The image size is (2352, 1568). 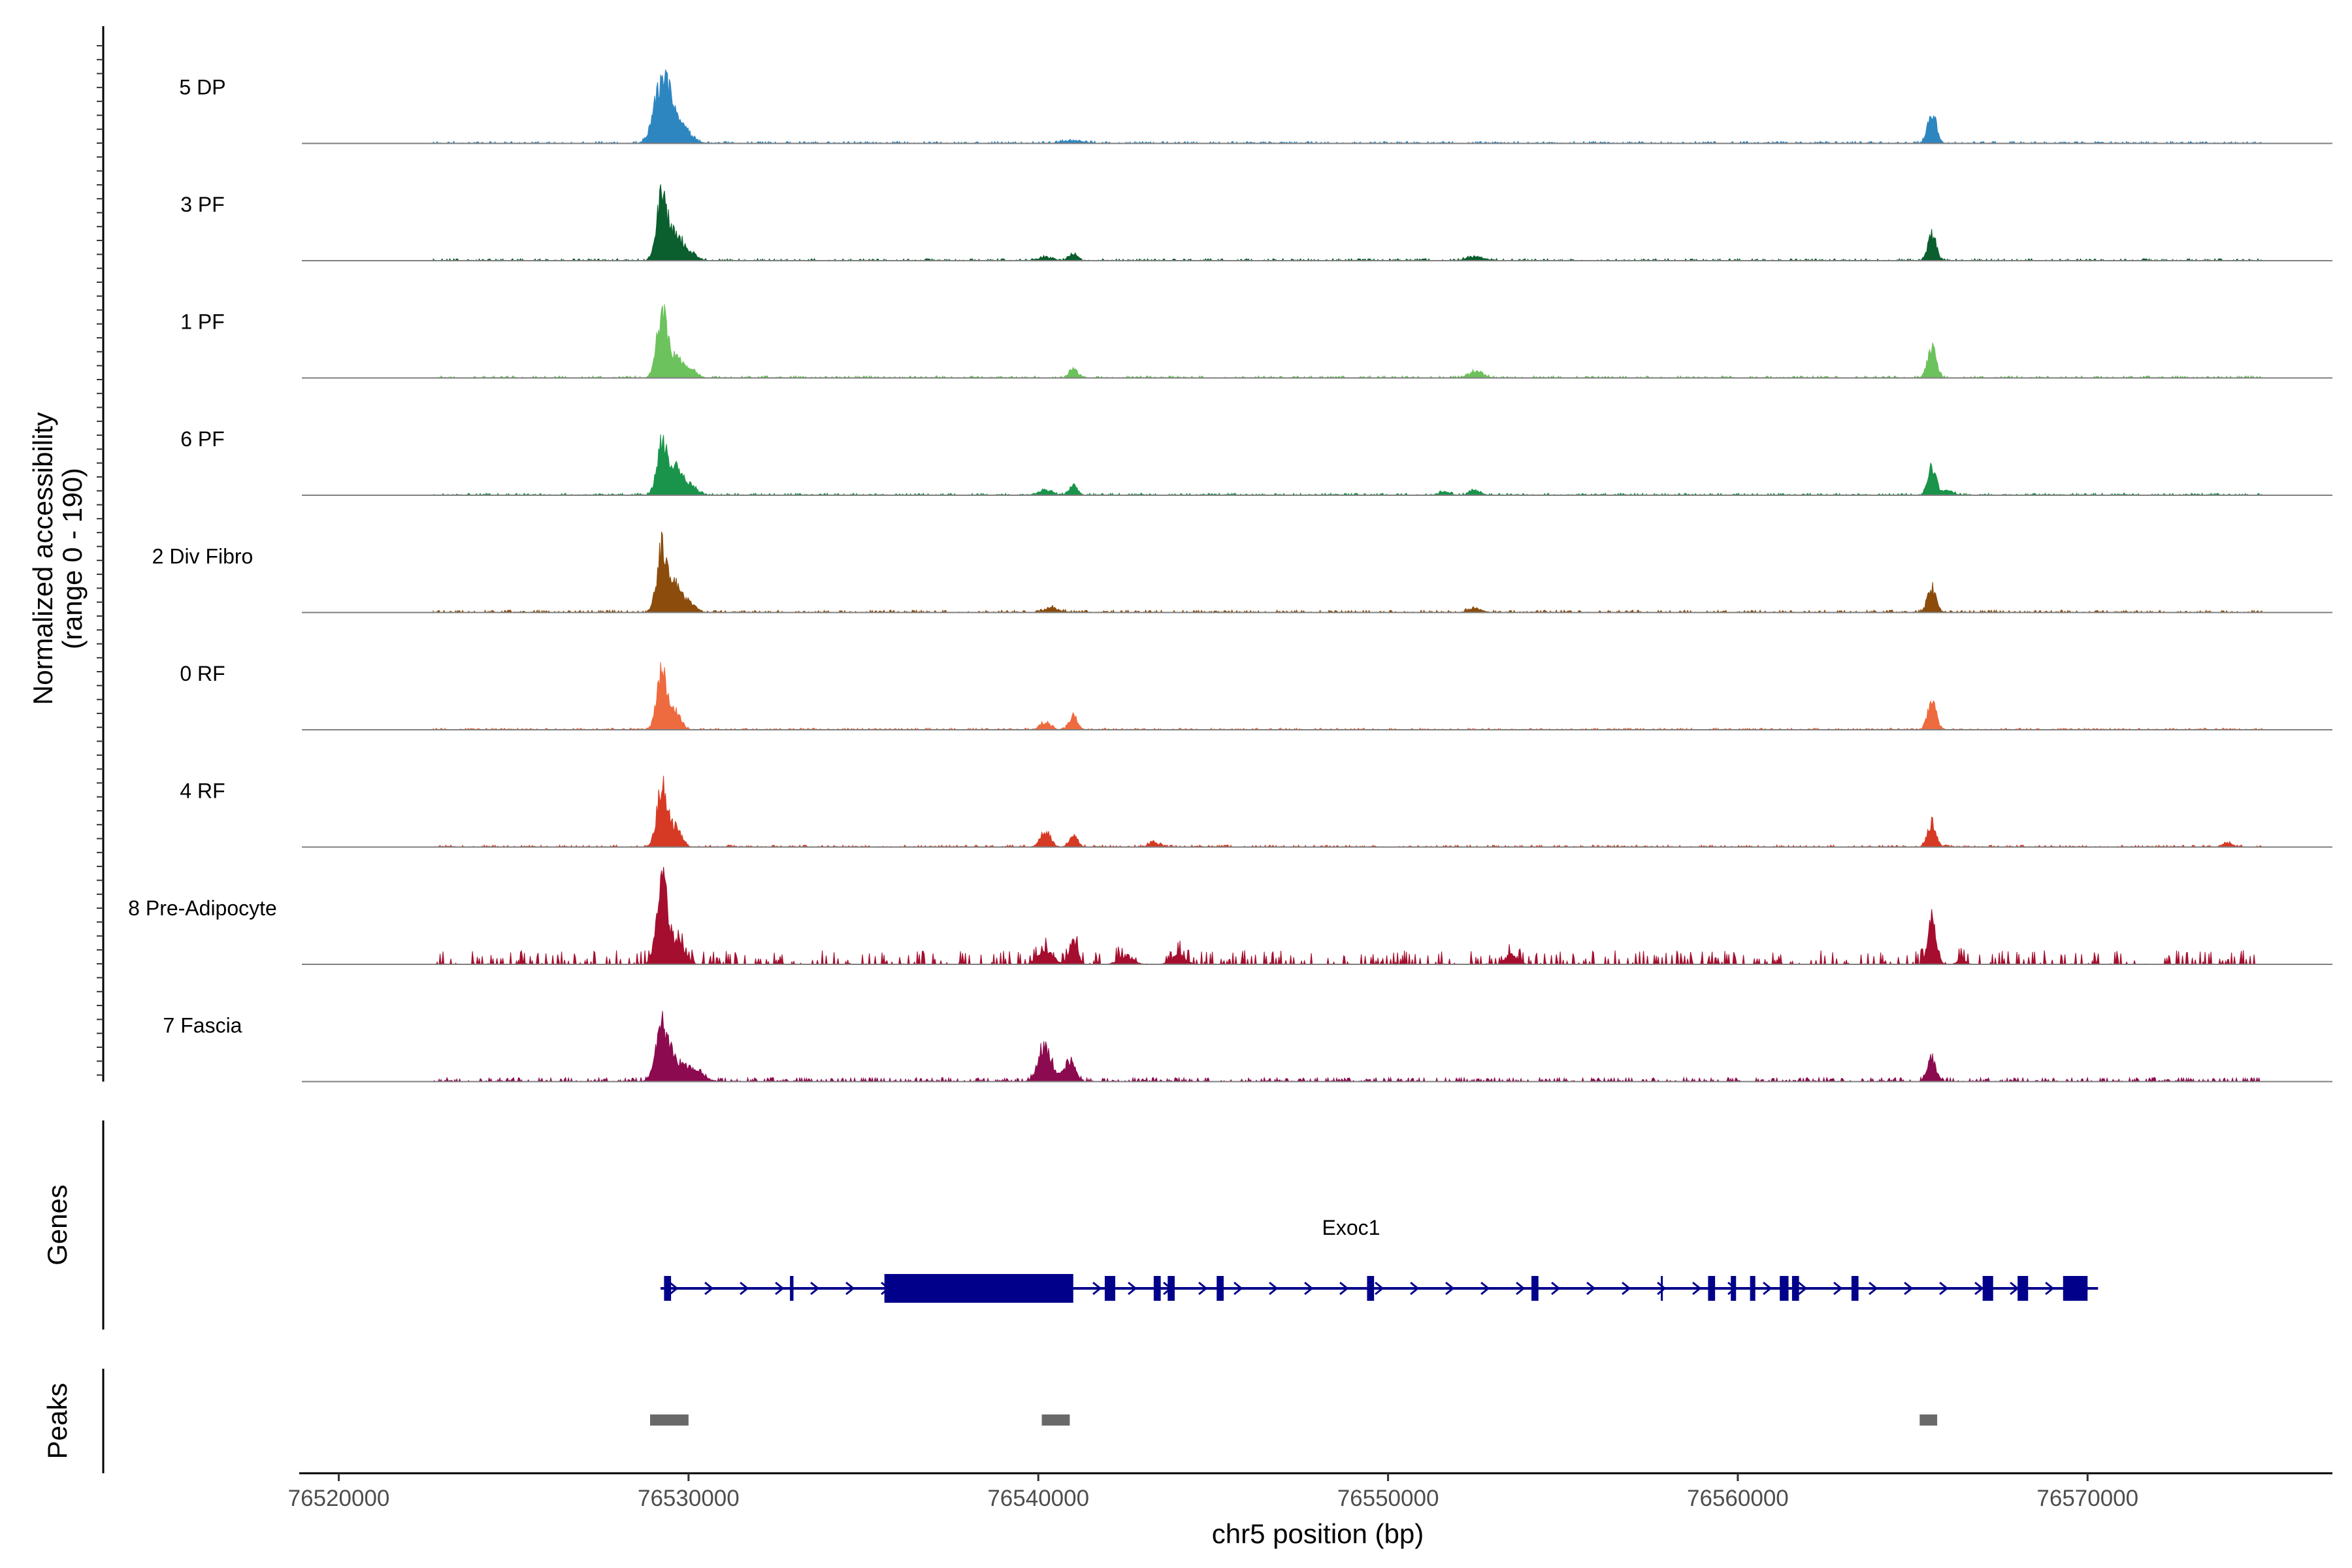 I want to click on y-axis-title-line1: Normalized accessibility, so click(x=42, y=558).